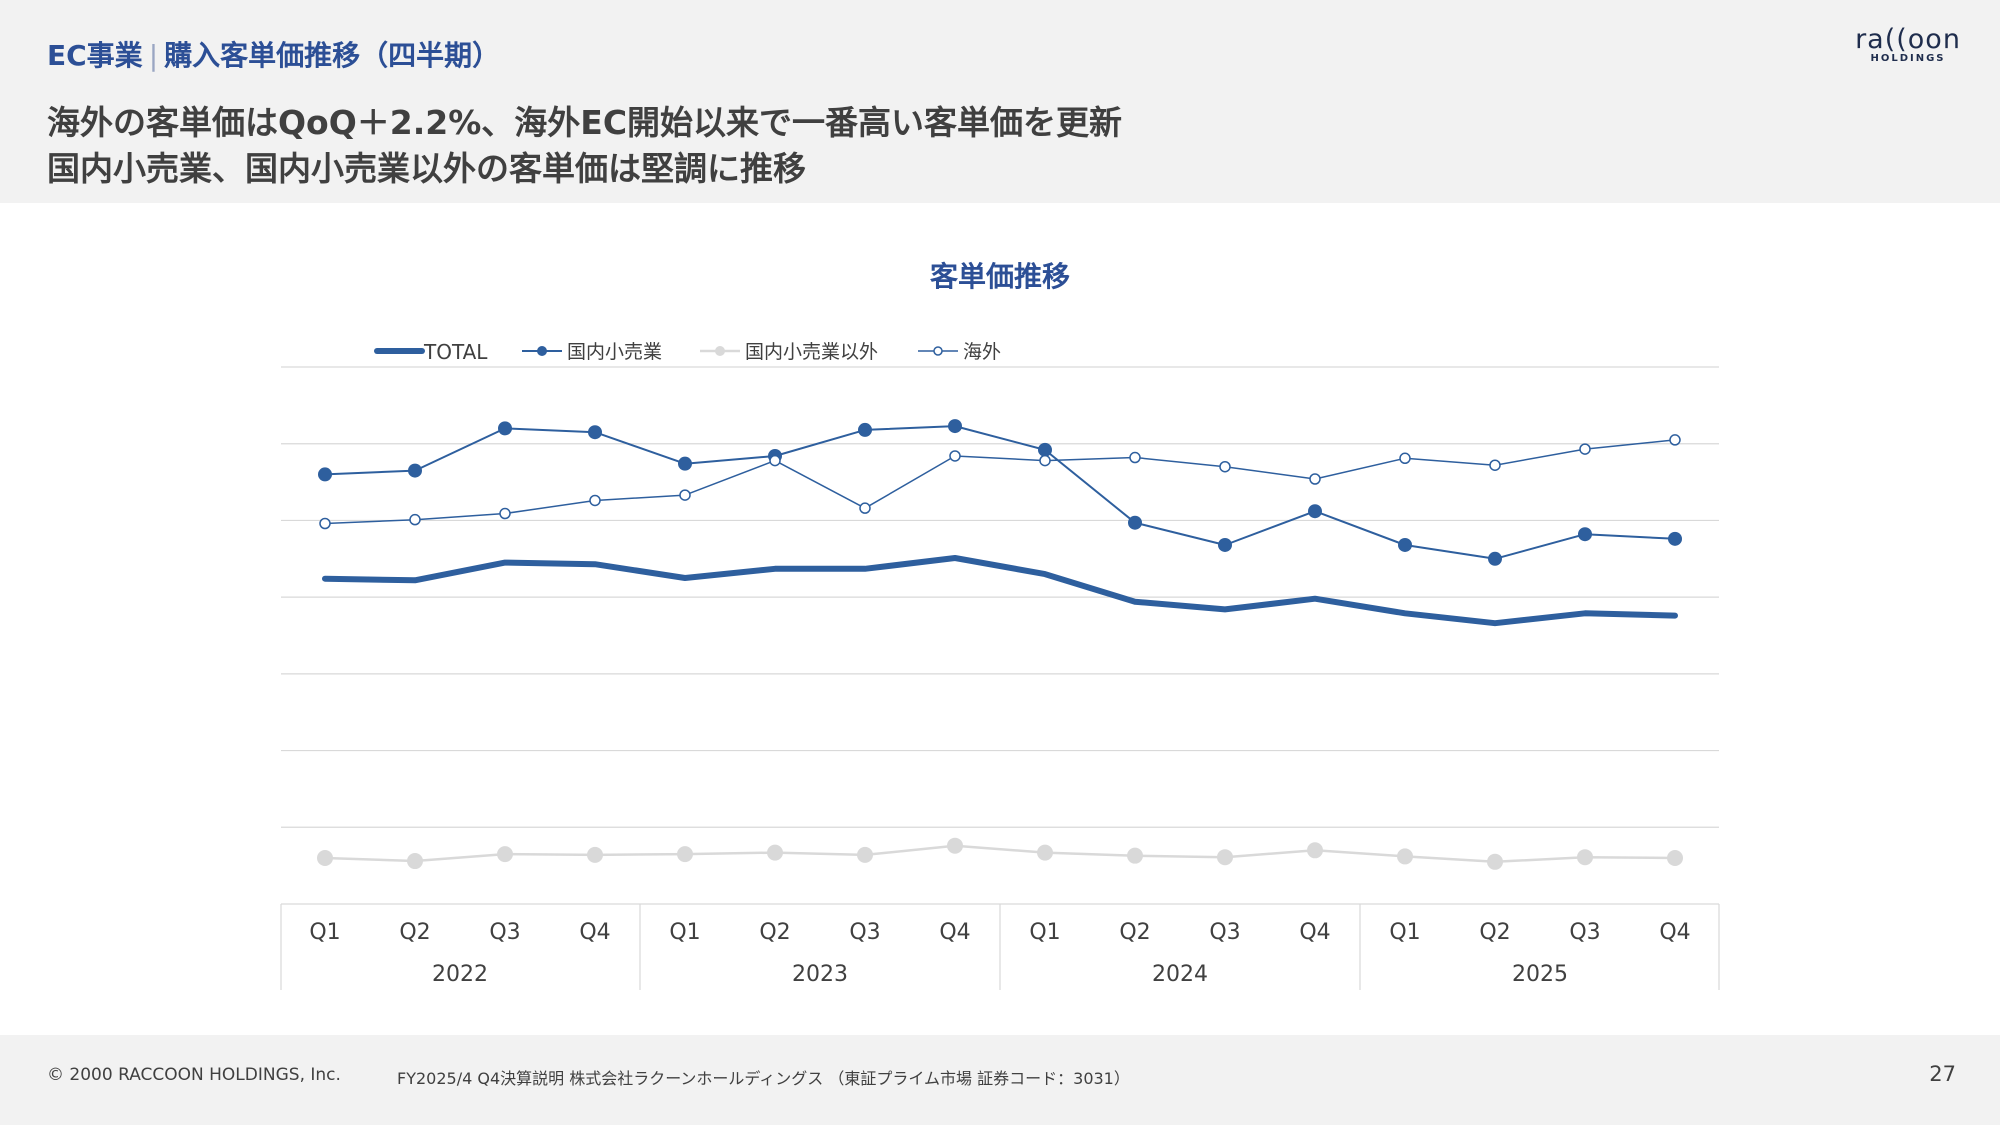 This screenshot has height=1125, width=2000. What do you see at coordinates (687, 352) in the screenshot?
I see `legend: TOTAL 国内小売業 国内小売業以外 海外` at bounding box center [687, 352].